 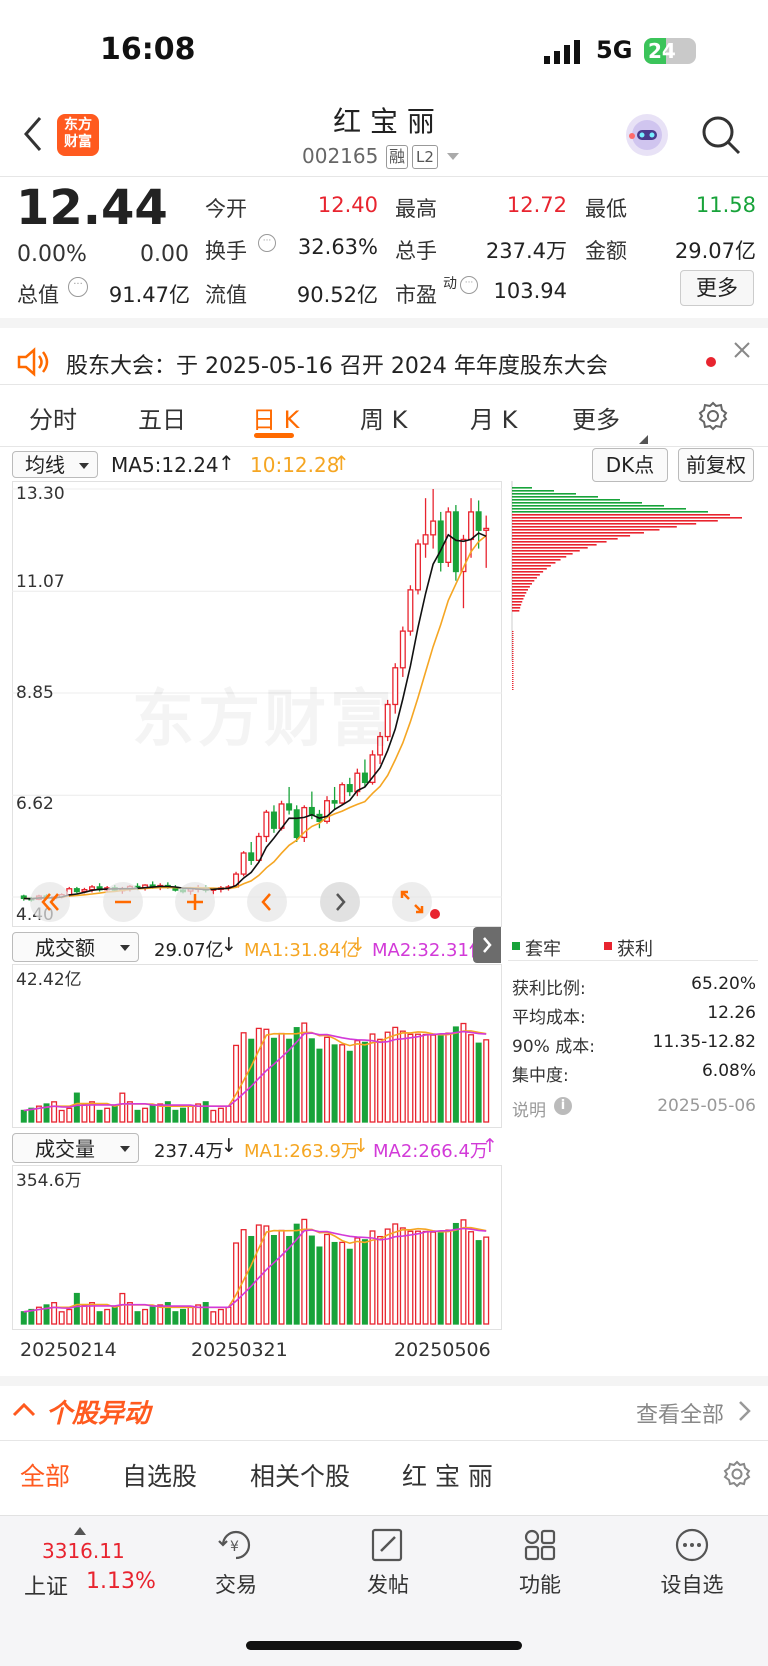 I want to click on nav-trade: ¥ 交易, so click(x=236, y=1567).